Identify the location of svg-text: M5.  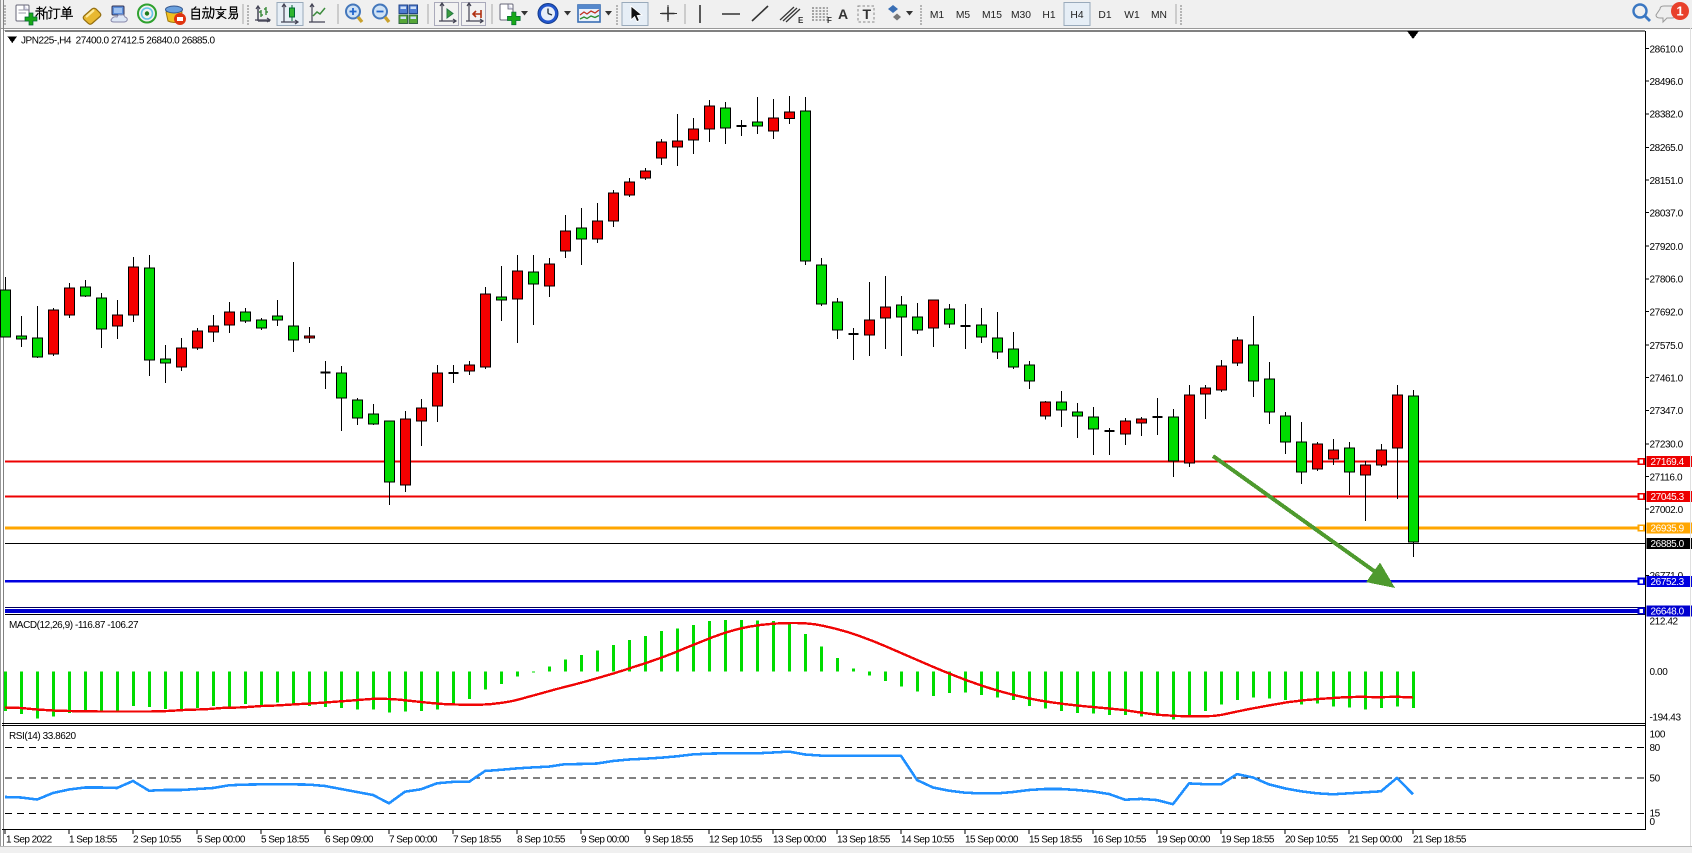
(963, 15).